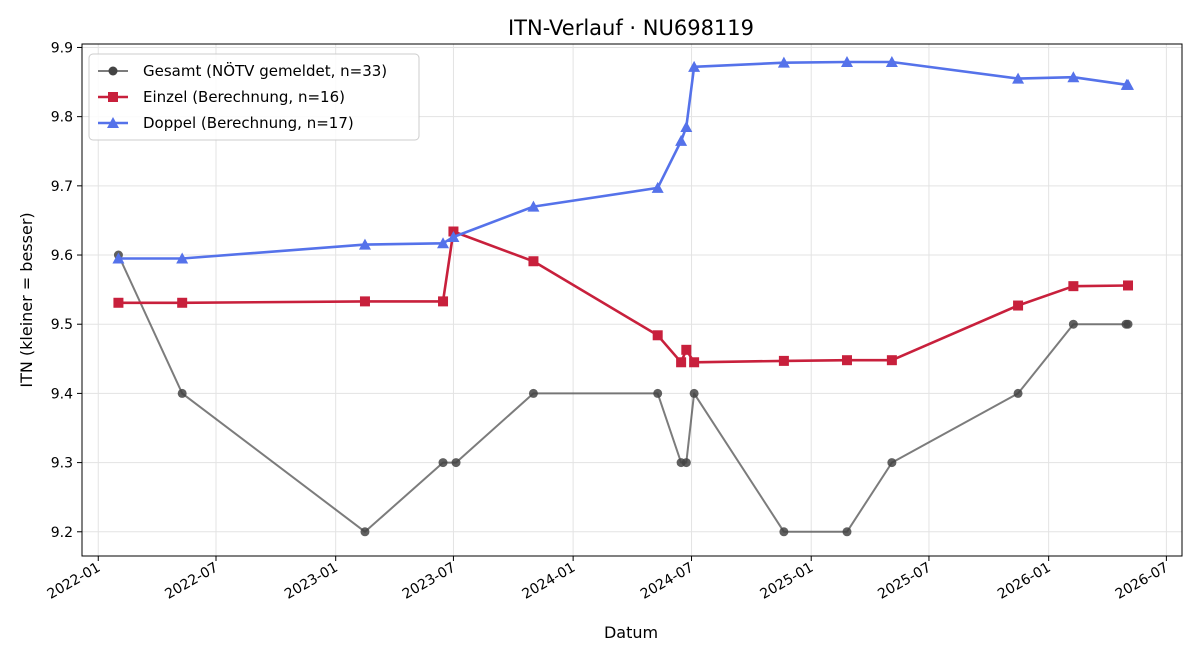 This screenshot has height=660, width=1200. Describe the element at coordinates (244, 97) in the screenshot. I see `legend-label: Einzel (Berechnung, n=16)` at that location.